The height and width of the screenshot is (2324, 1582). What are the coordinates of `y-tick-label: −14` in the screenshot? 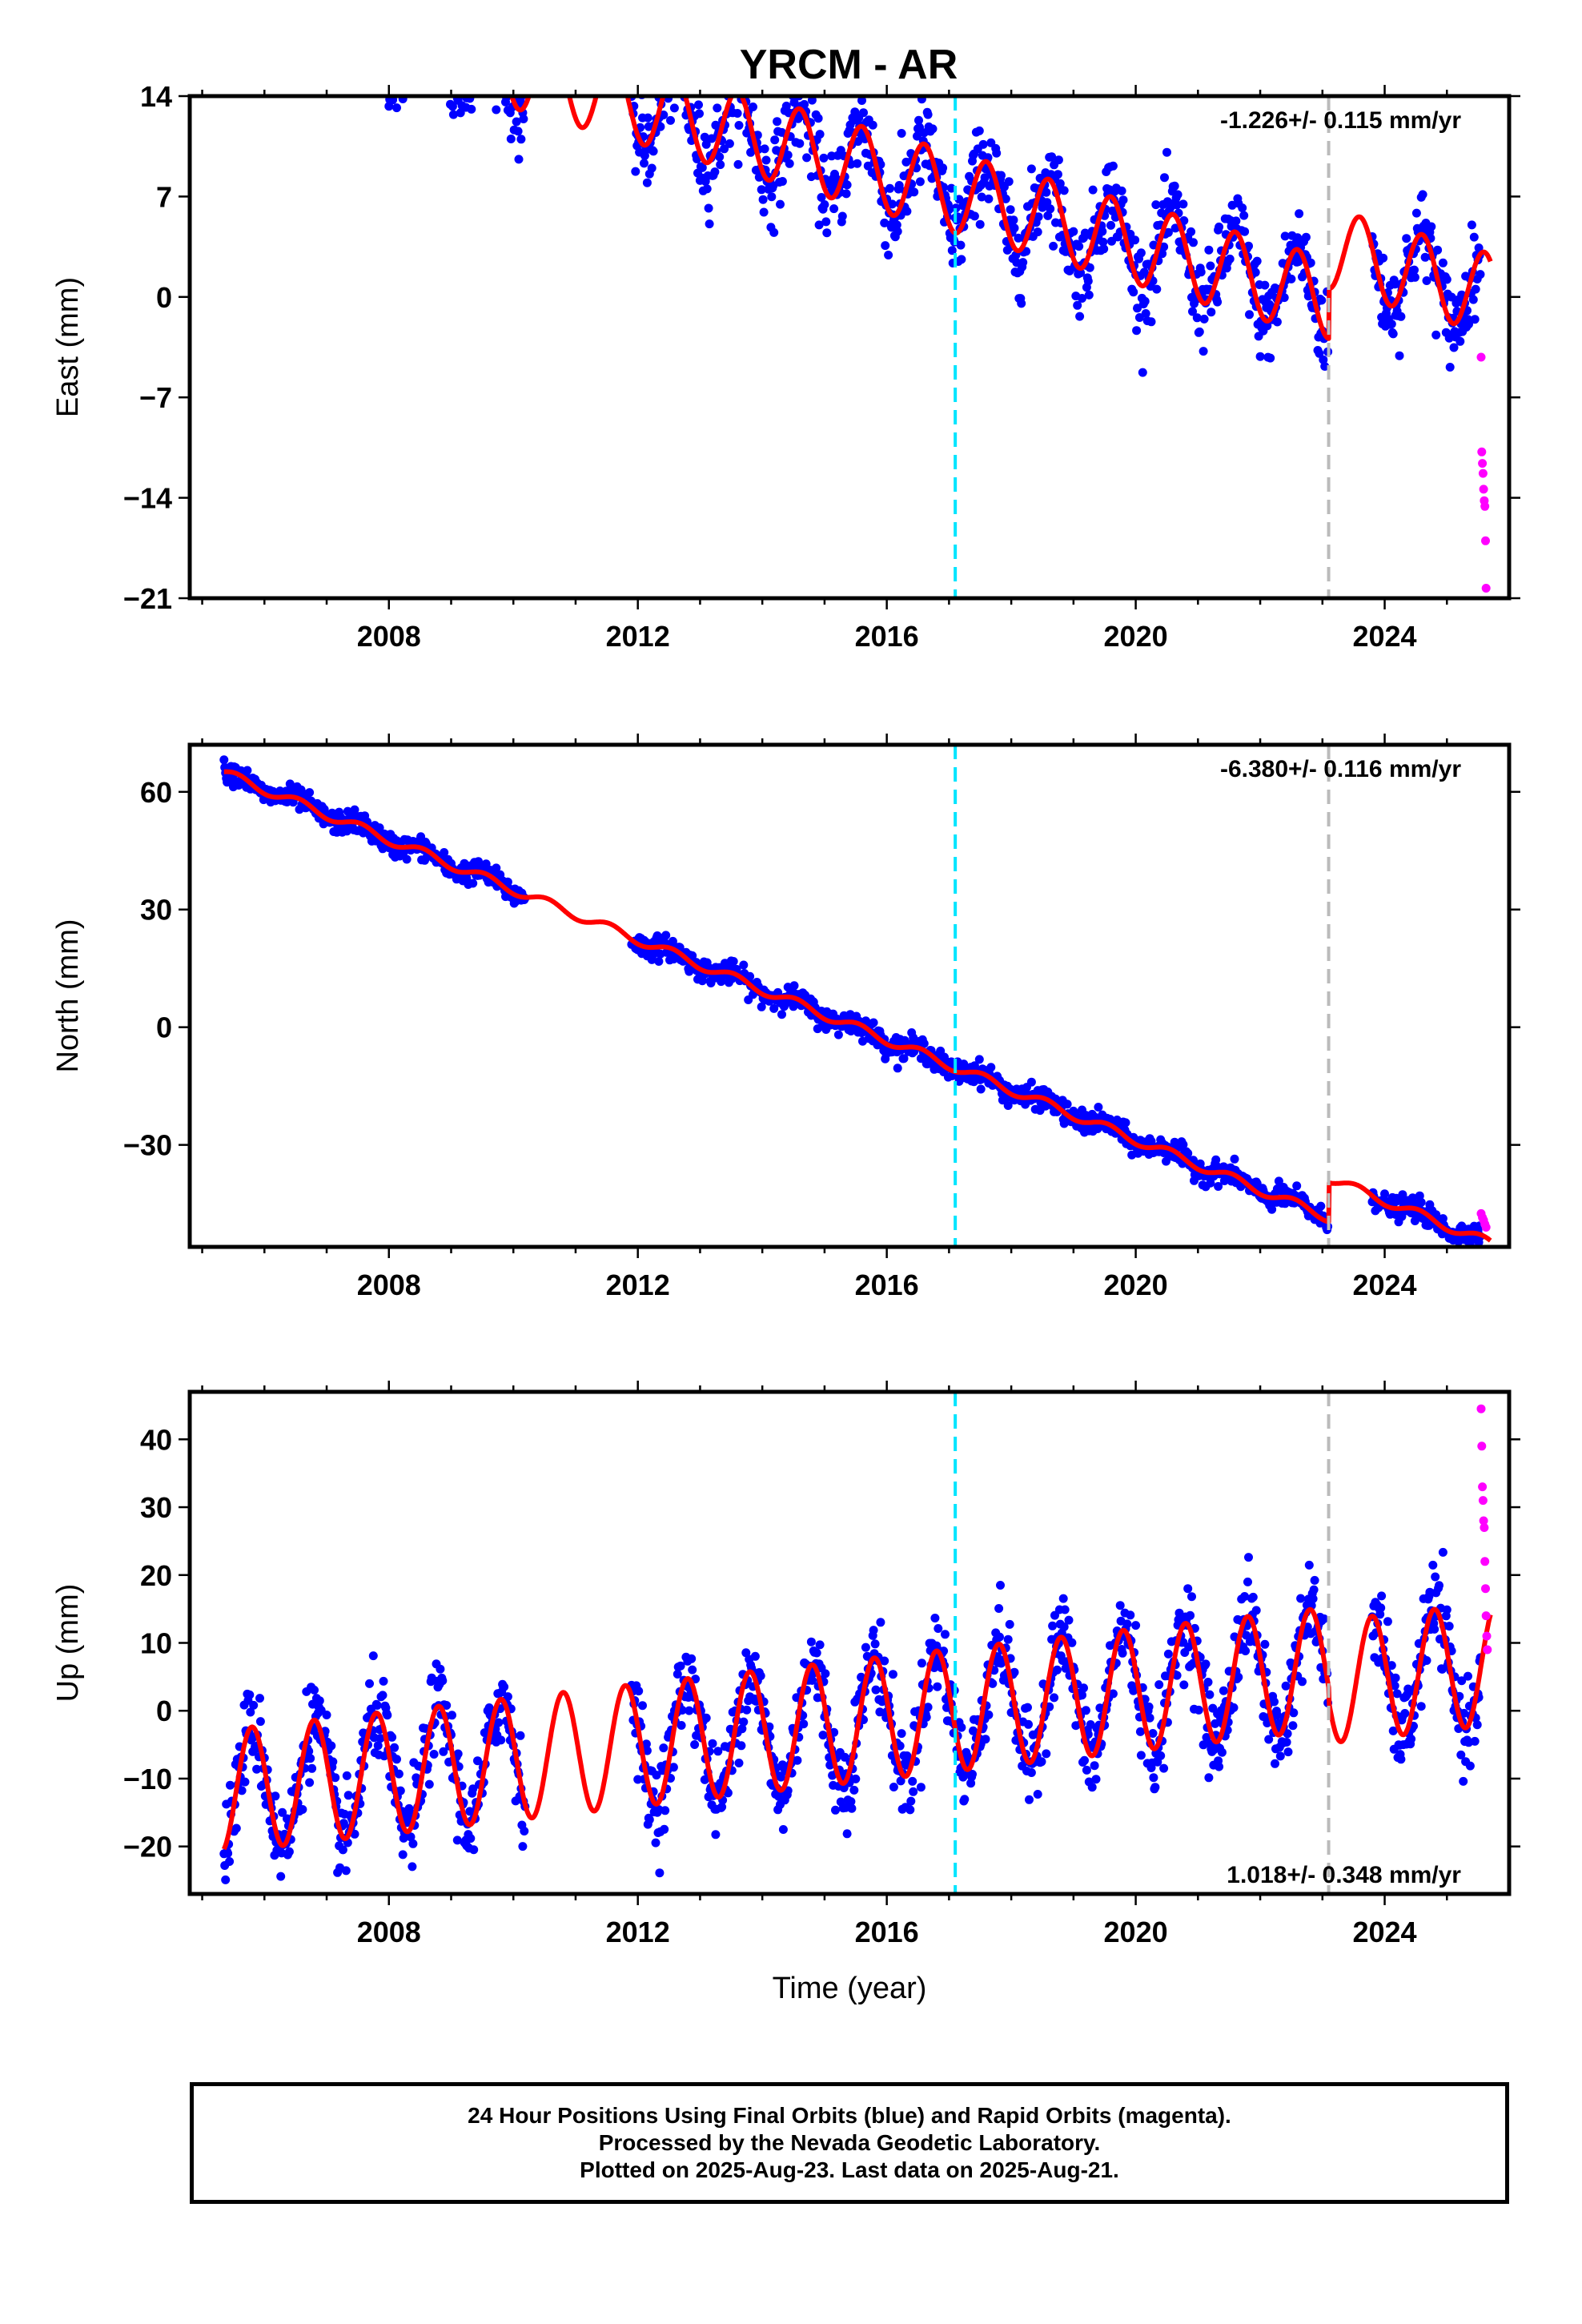 It's located at (147, 498).